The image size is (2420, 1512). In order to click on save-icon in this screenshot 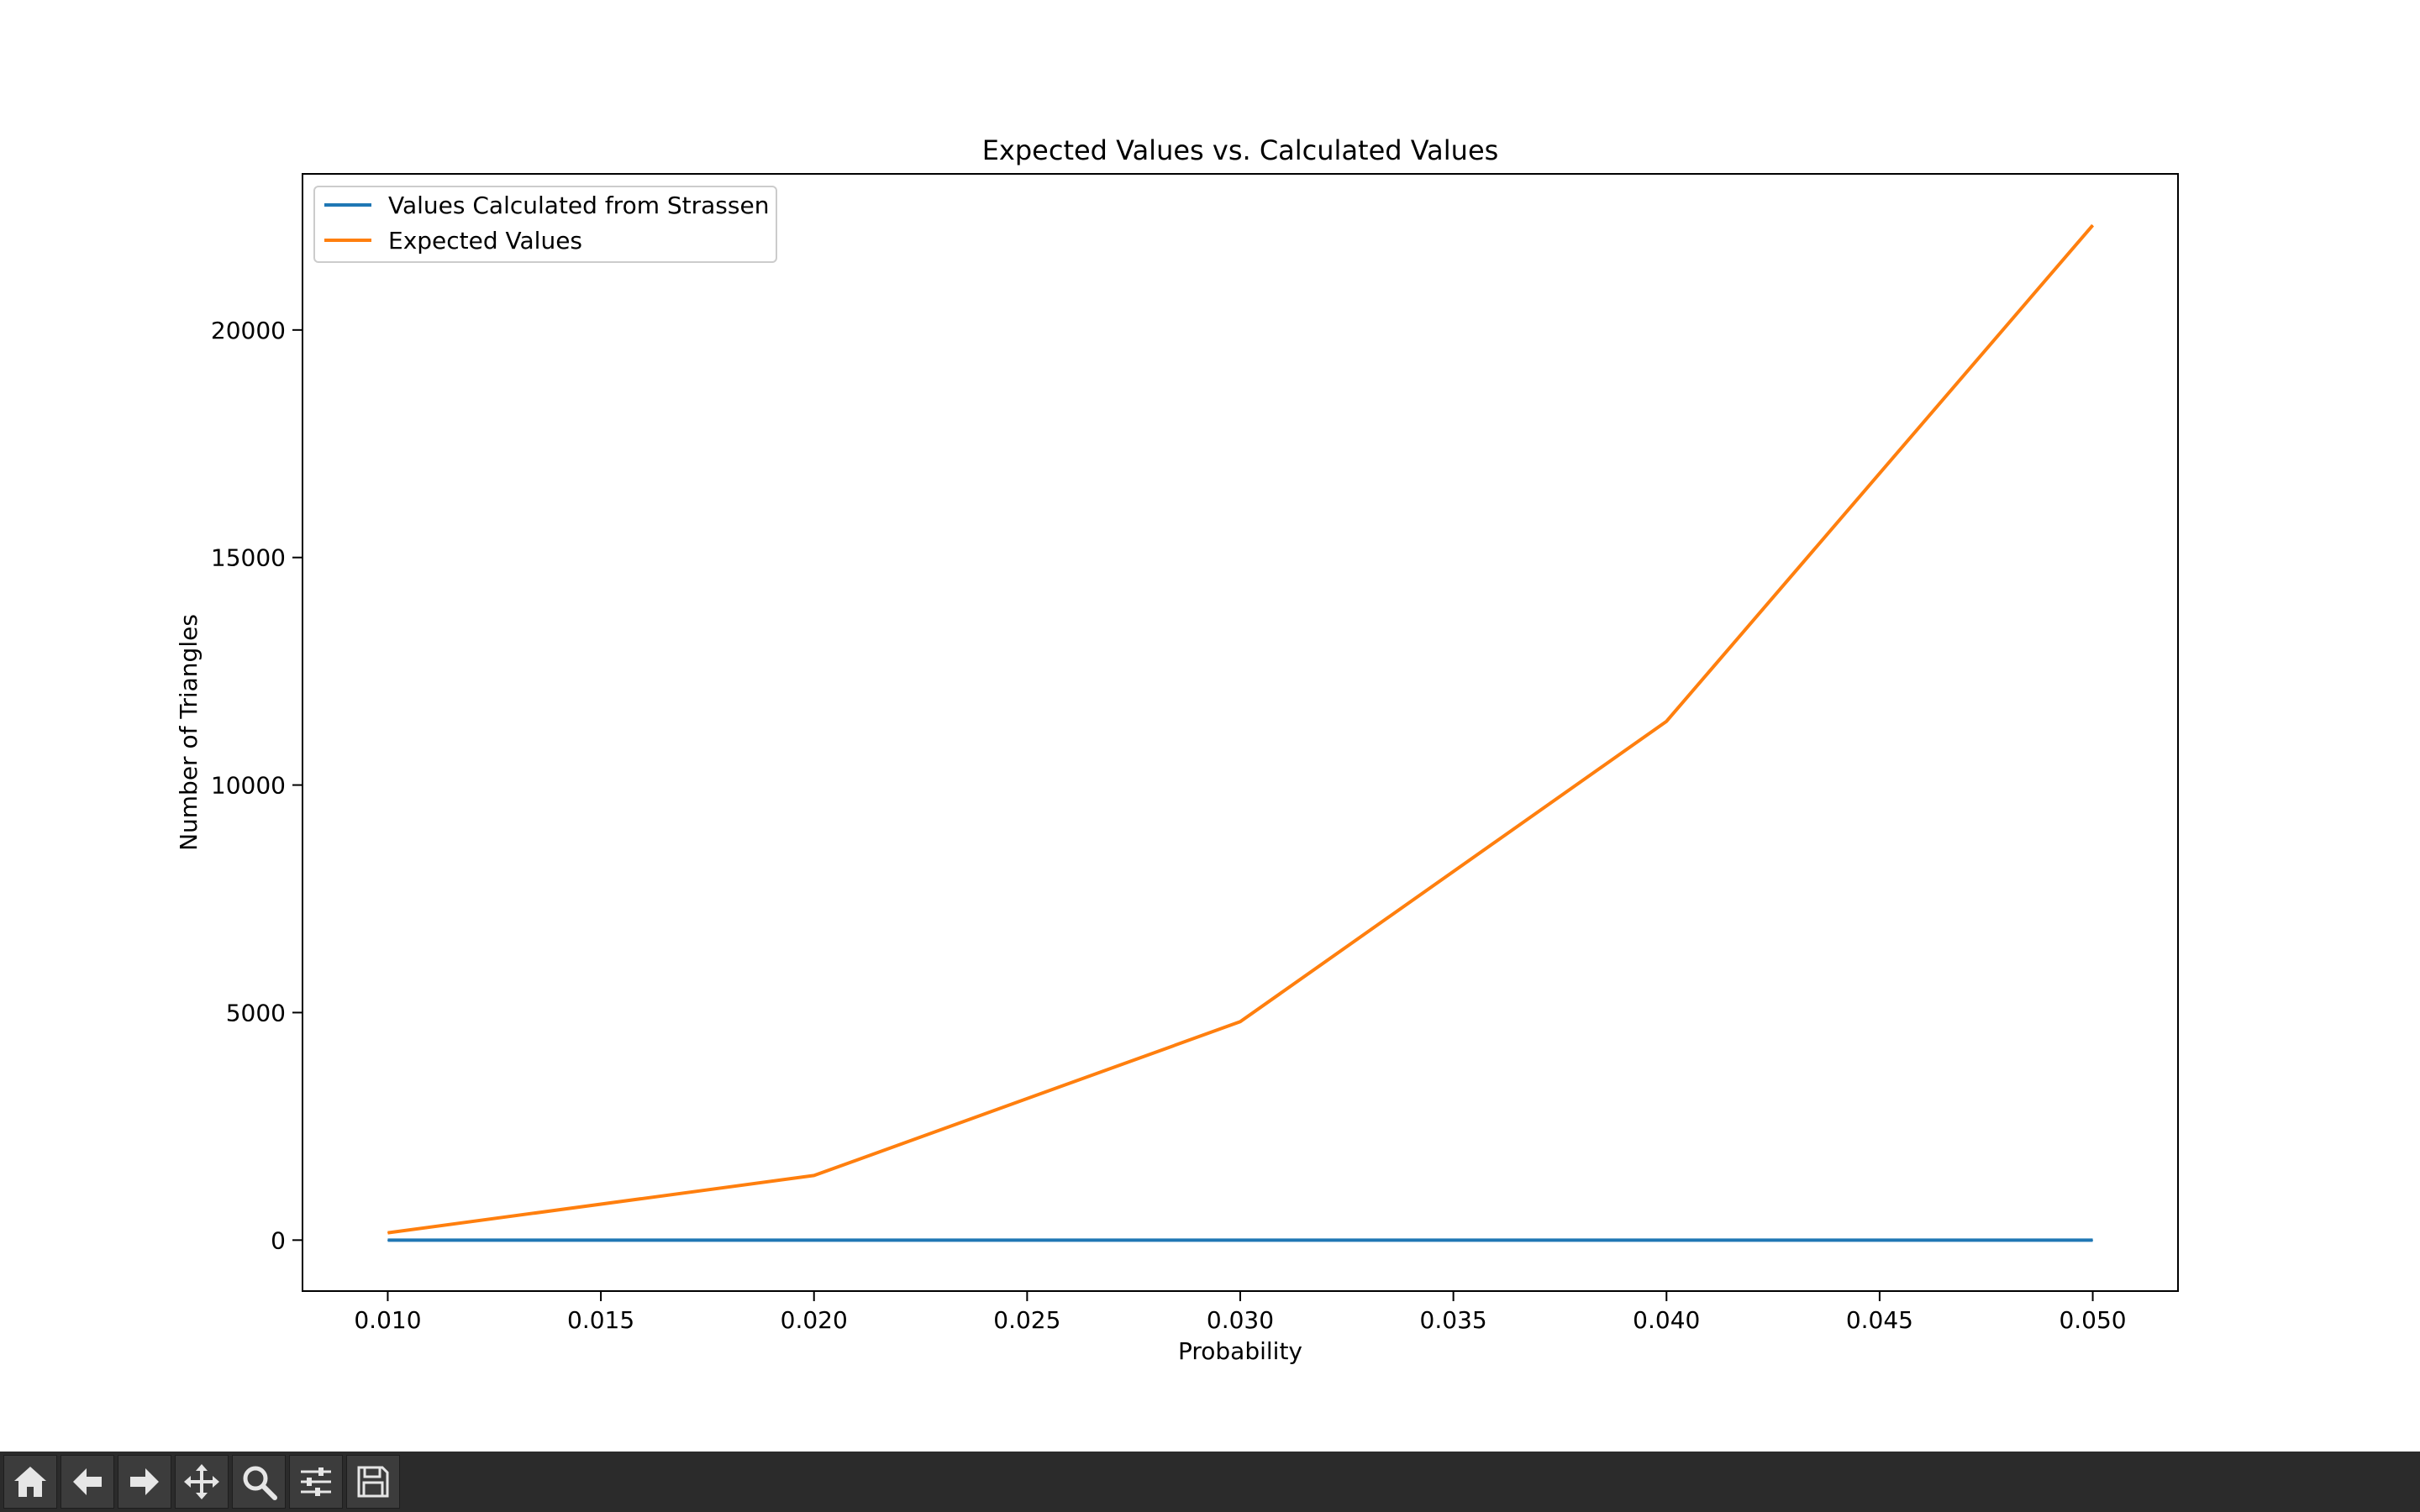, I will do `click(373, 1482)`.